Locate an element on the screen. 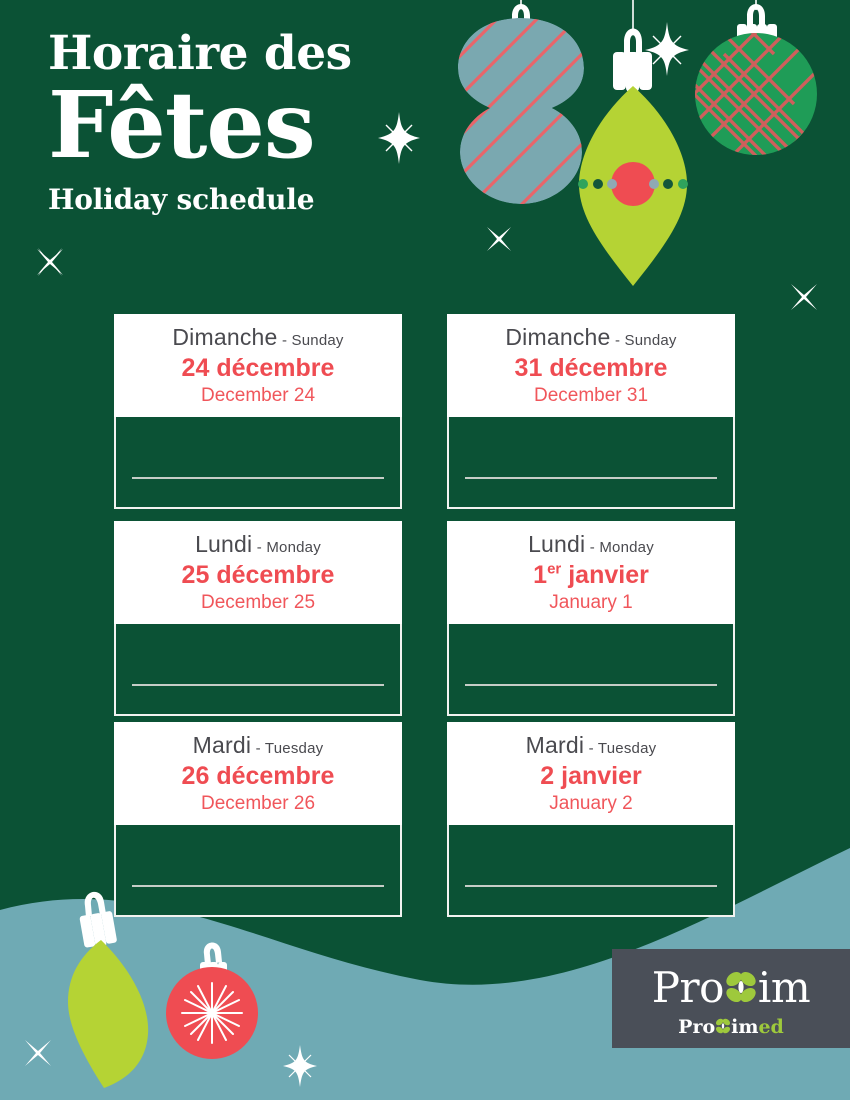  card-date-fr: 31 décembre is located at coordinates (591, 368).